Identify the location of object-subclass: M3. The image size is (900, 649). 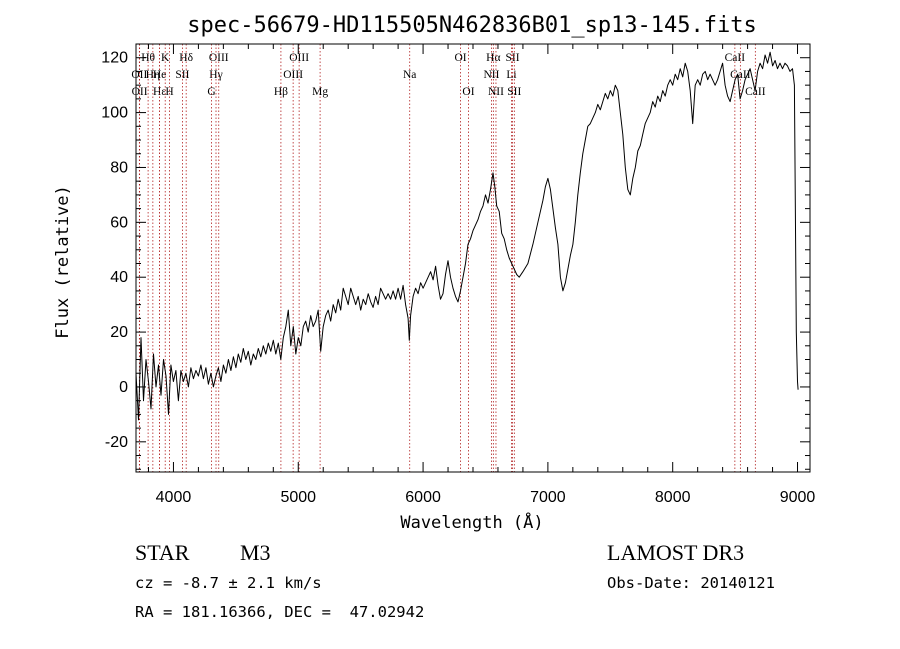
(255, 552).